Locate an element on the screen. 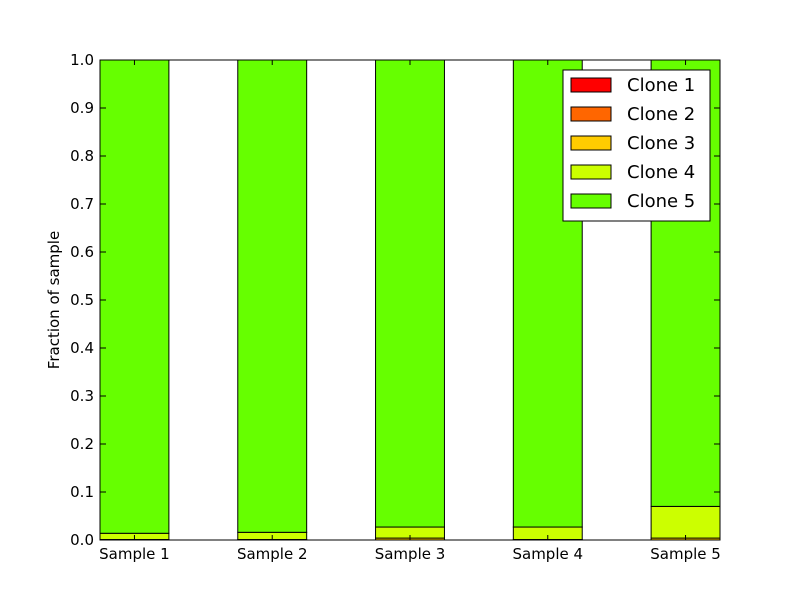 This screenshot has width=800, height=600. y-tick-label: 0.9 is located at coordinates (82, 108).